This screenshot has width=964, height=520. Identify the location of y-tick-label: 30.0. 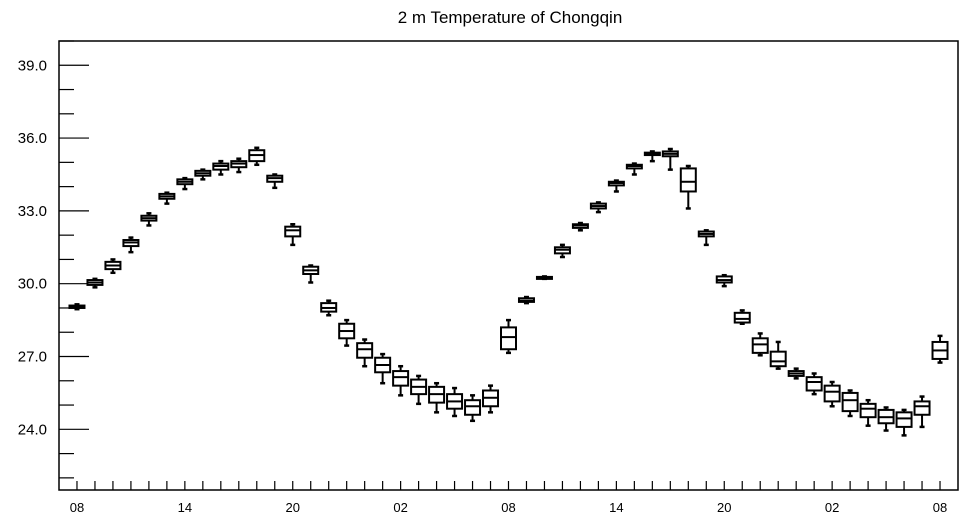
(32, 284).